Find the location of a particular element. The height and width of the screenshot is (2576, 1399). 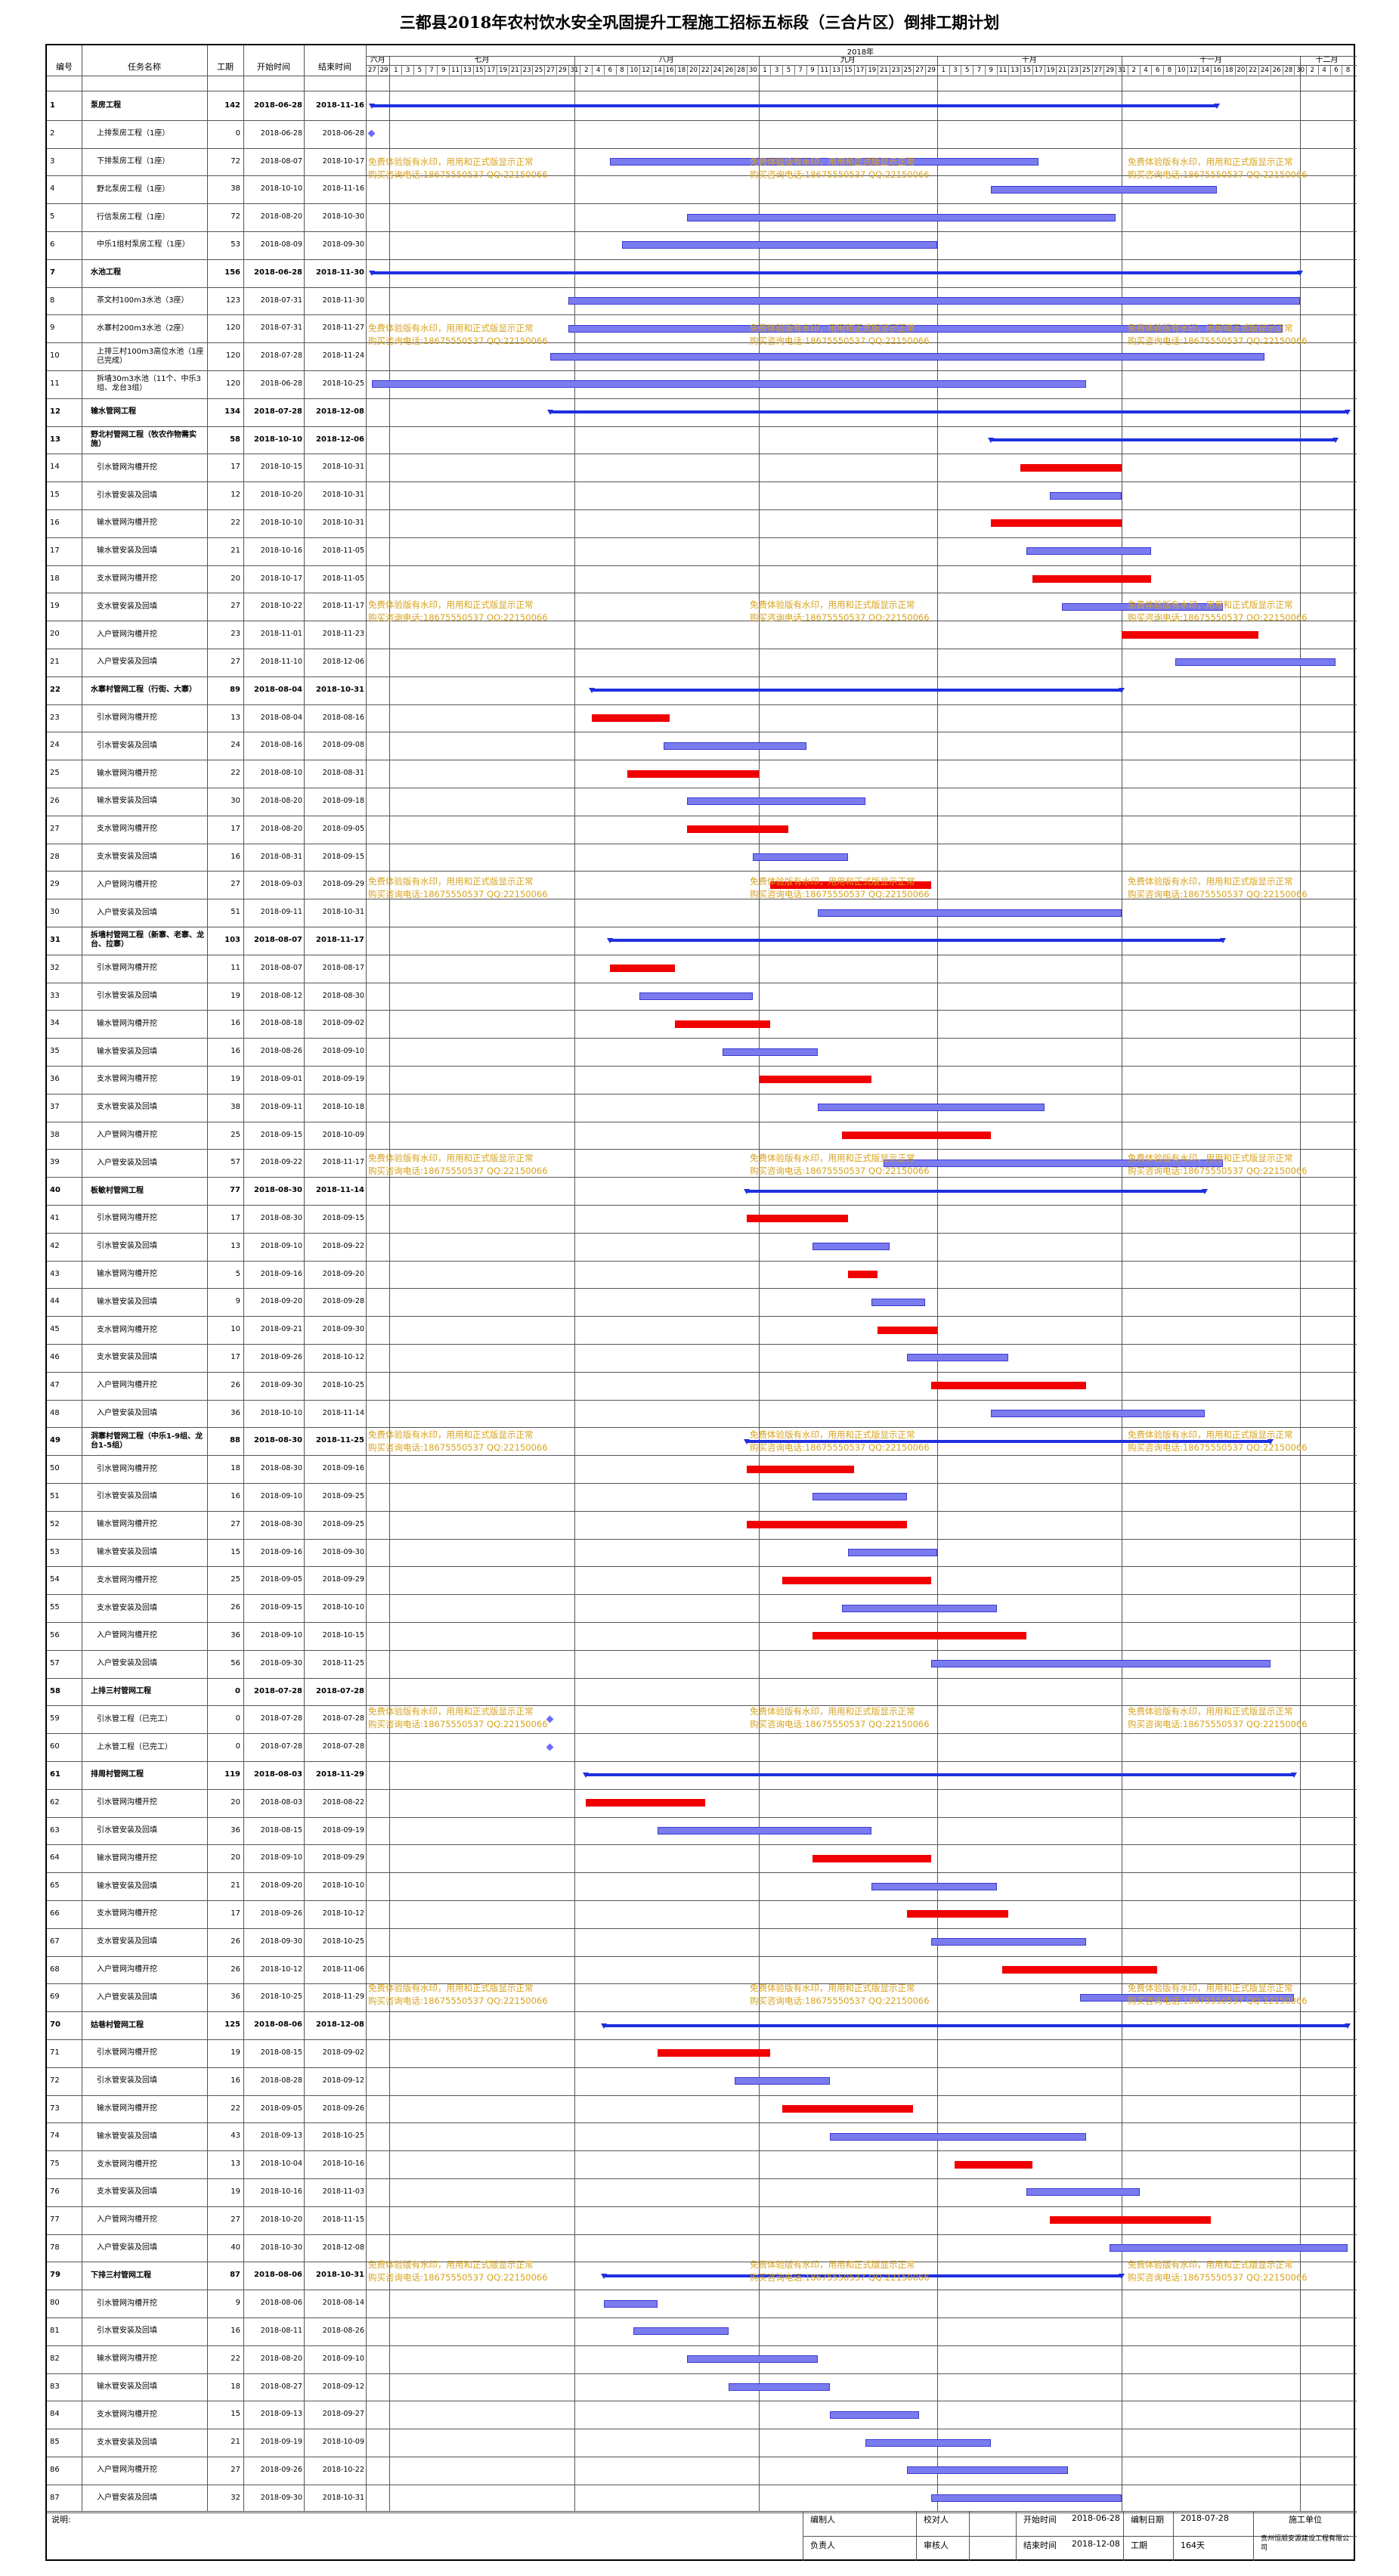

table-row-id: 81 is located at coordinates (55, 2331).